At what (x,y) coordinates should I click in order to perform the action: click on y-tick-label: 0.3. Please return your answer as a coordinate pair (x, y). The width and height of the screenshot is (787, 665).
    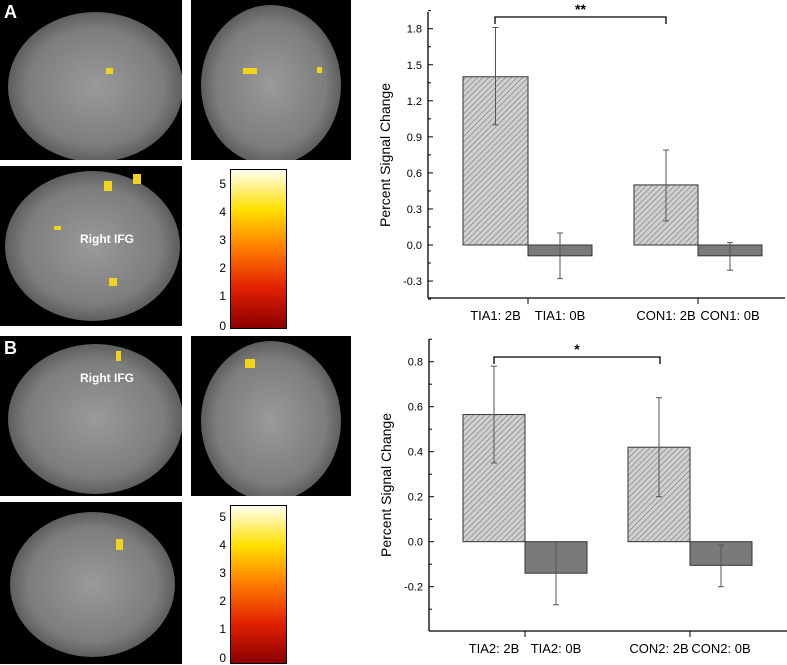
    Looking at the image, I should click on (414, 210).